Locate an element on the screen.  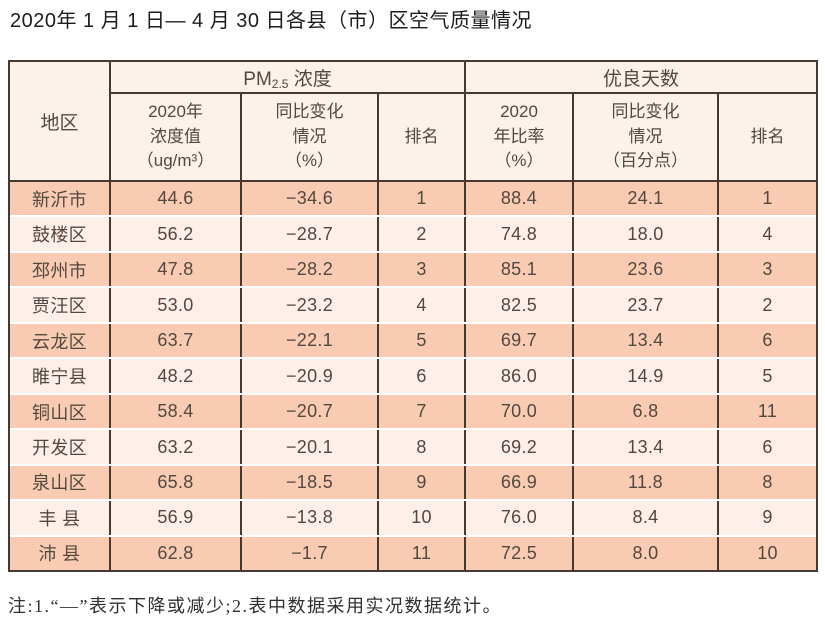
pm-rank-cell: 2 is located at coordinates (422, 234).